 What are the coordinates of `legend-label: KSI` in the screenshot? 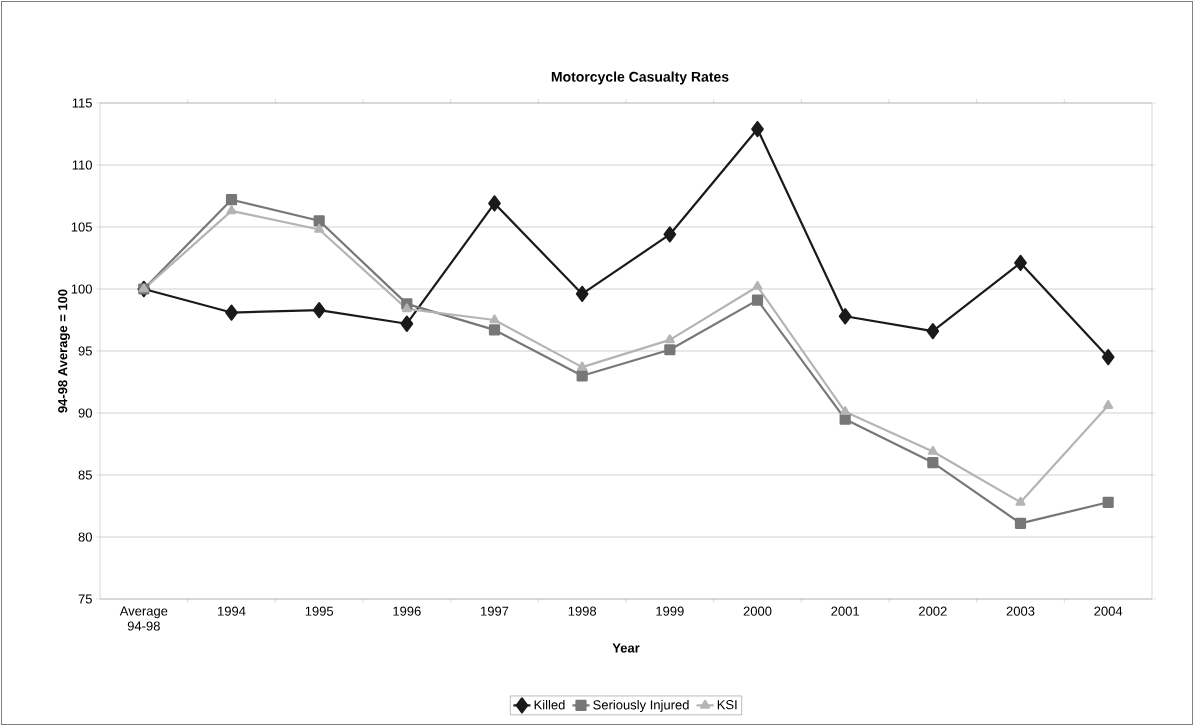 It's located at (727, 705).